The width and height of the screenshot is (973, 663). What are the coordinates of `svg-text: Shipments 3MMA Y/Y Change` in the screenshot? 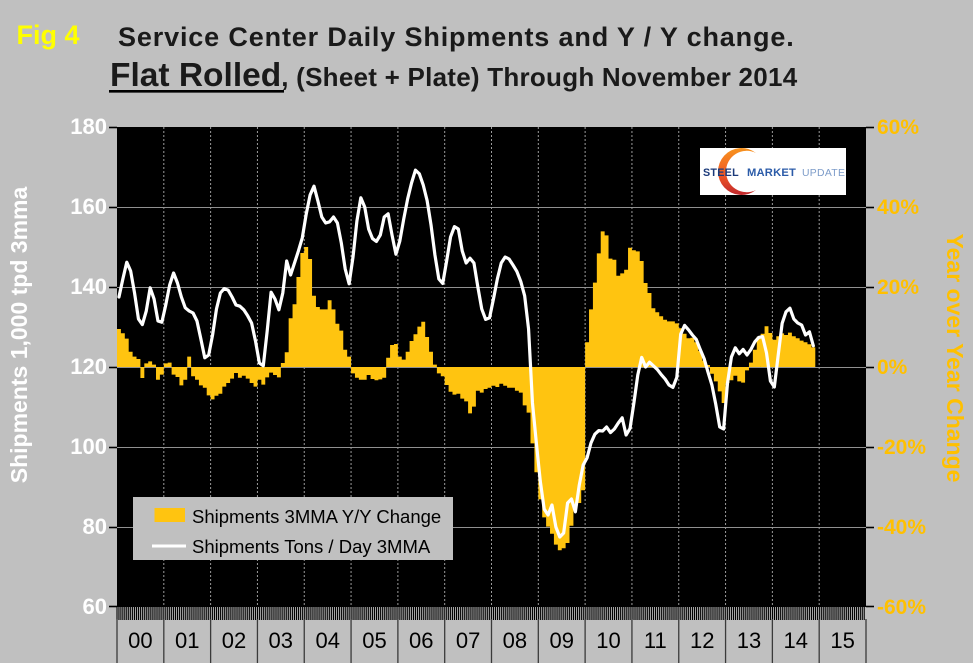 It's located at (316, 516).